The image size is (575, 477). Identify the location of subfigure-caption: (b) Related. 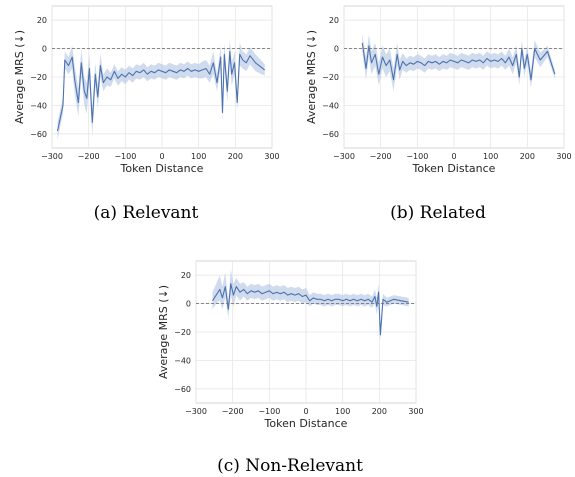
(438, 213).